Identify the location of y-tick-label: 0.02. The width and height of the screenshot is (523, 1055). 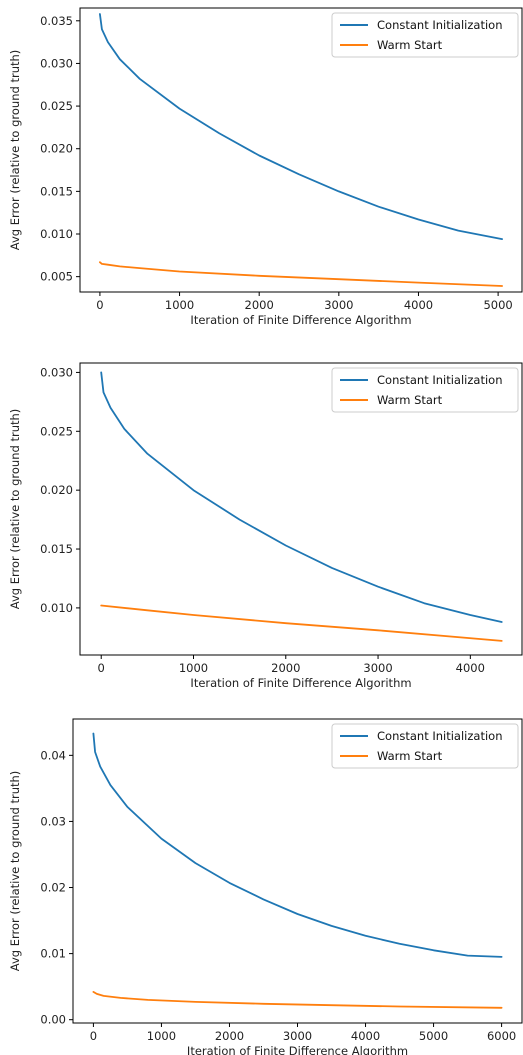
(53, 888).